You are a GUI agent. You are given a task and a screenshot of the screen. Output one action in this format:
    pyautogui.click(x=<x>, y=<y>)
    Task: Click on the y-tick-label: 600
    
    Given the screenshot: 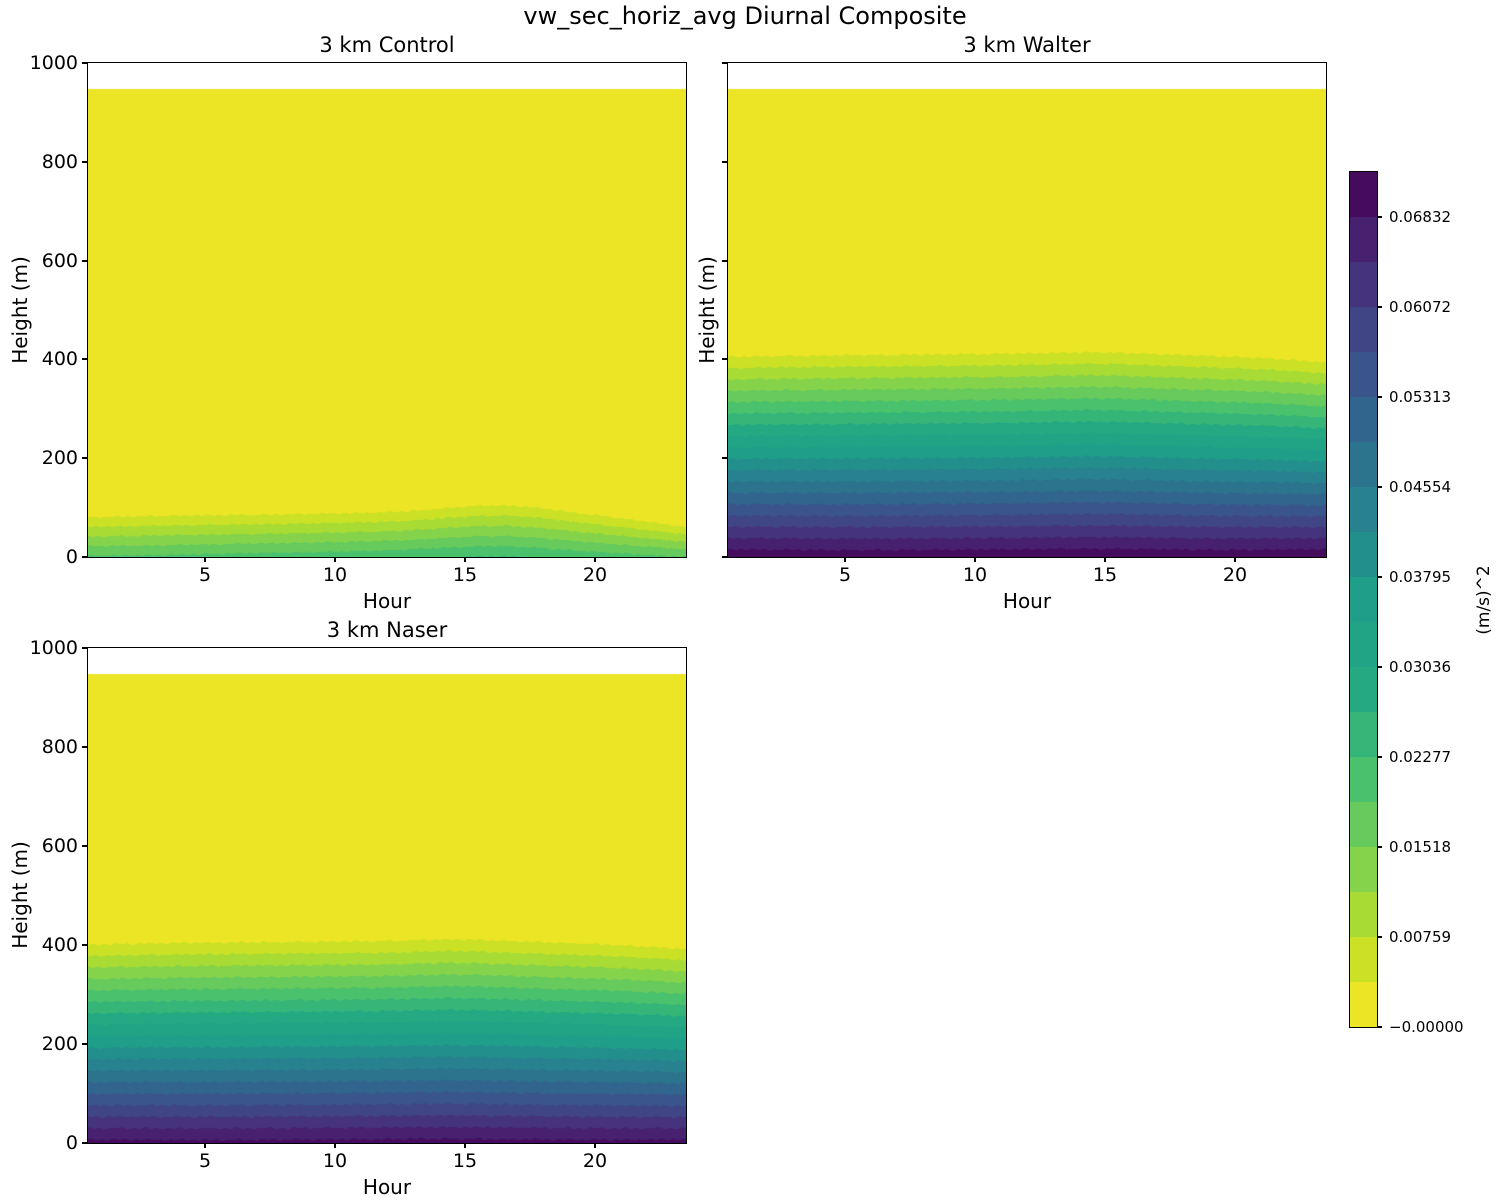 What is the action you would take?
    pyautogui.click(x=59, y=846)
    